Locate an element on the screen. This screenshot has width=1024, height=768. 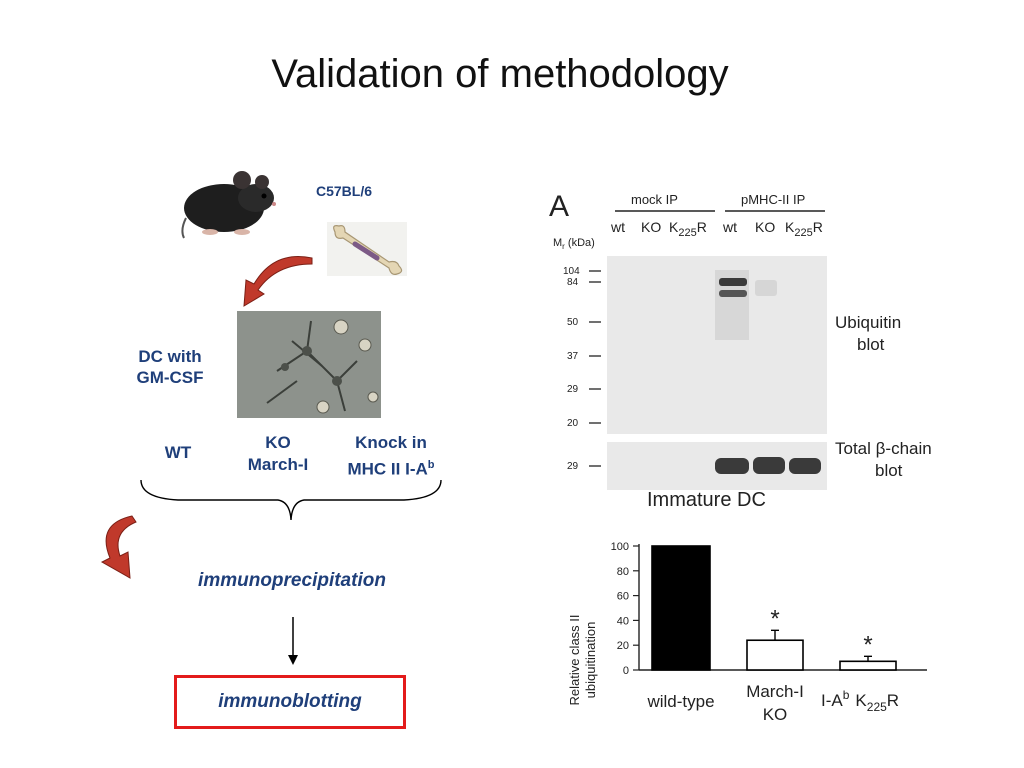
total-chain-label-2: blot is located at coordinates (889, 470).